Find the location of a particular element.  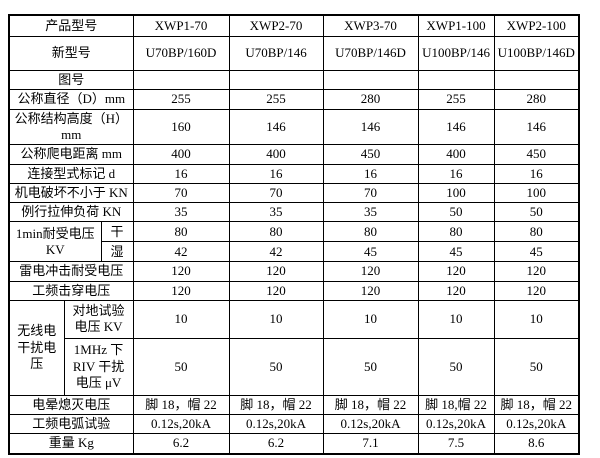

cell-new-model-3: U100BP/146 is located at coordinates (456, 53).